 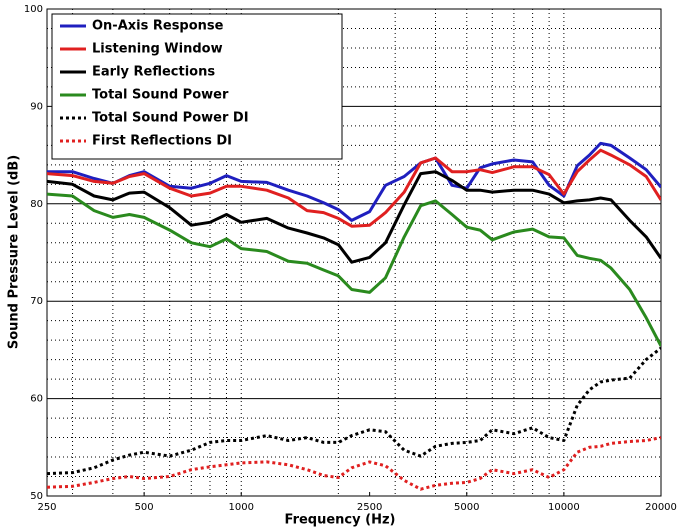 I want to click on x-tick-label: 250, so click(x=46, y=507).